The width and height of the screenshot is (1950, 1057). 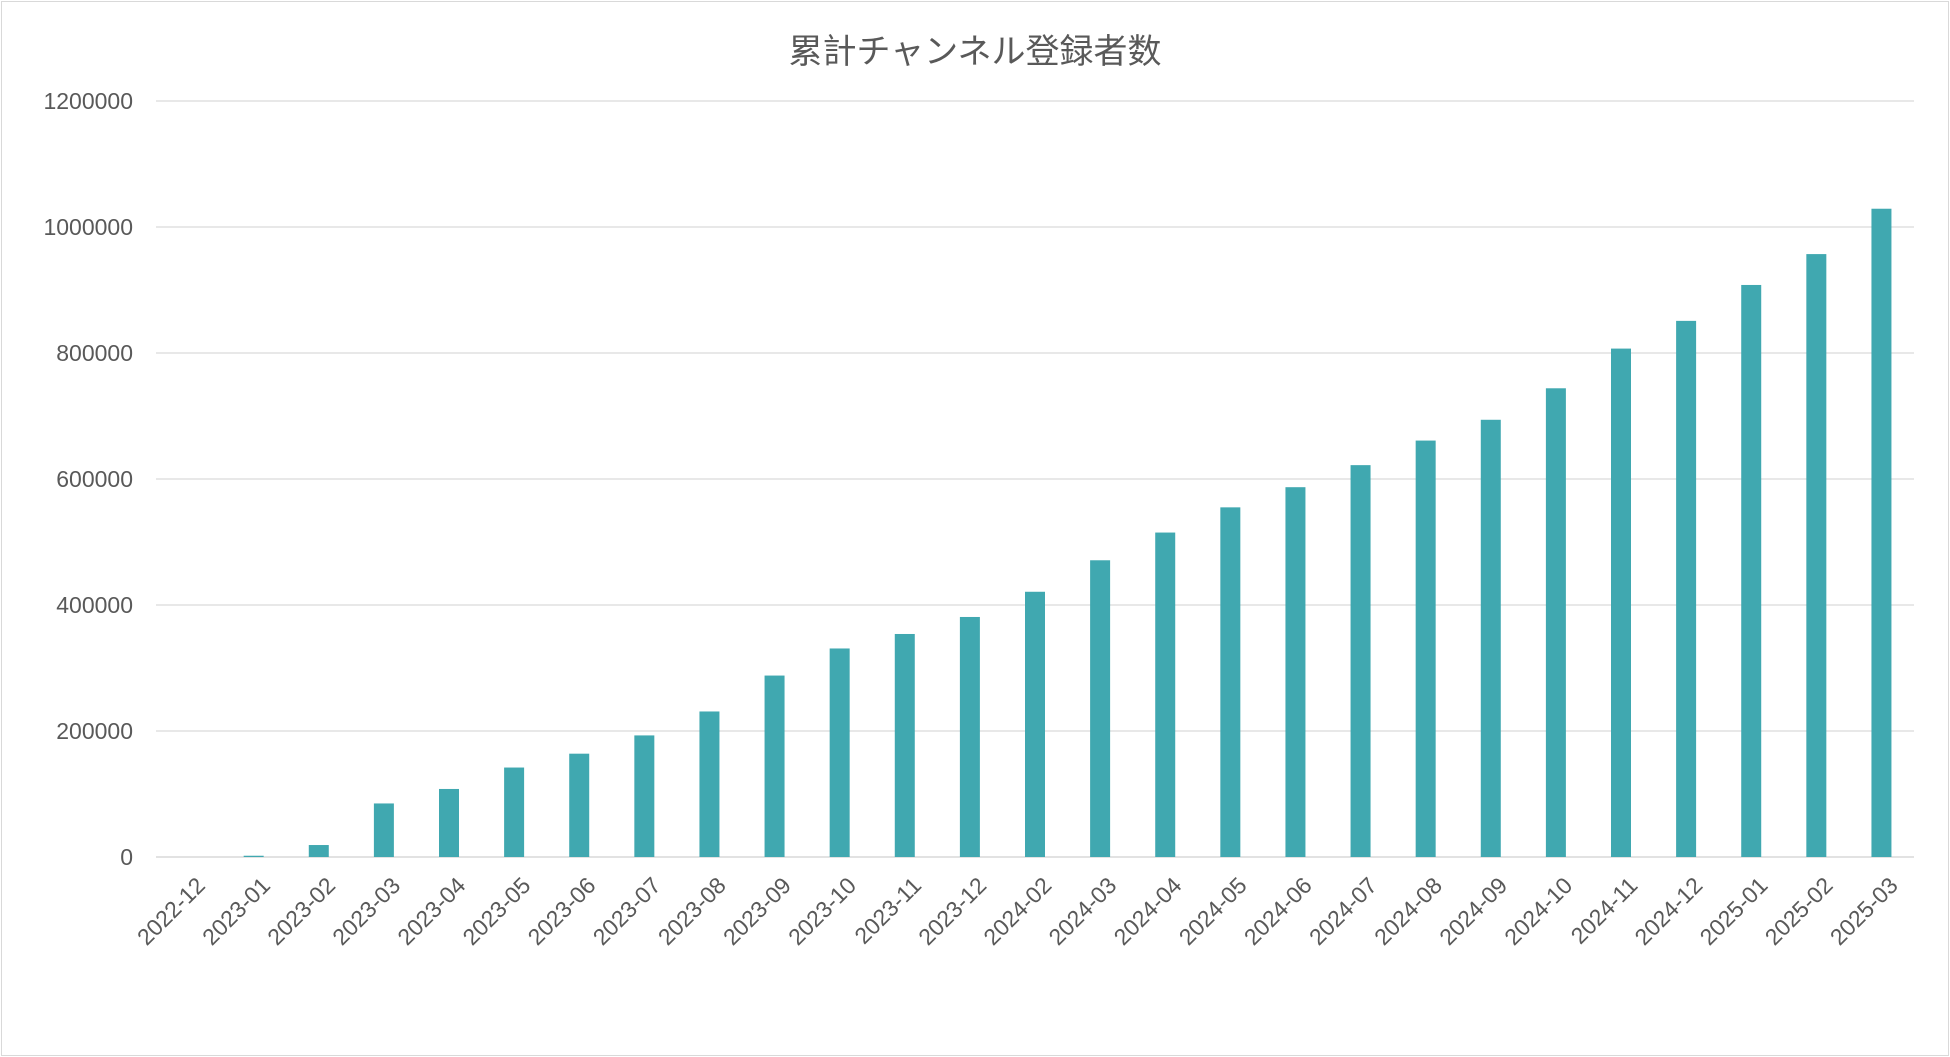 What do you see at coordinates (94, 731) in the screenshot?
I see `y-tick-label: 200000` at bounding box center [94, 731].